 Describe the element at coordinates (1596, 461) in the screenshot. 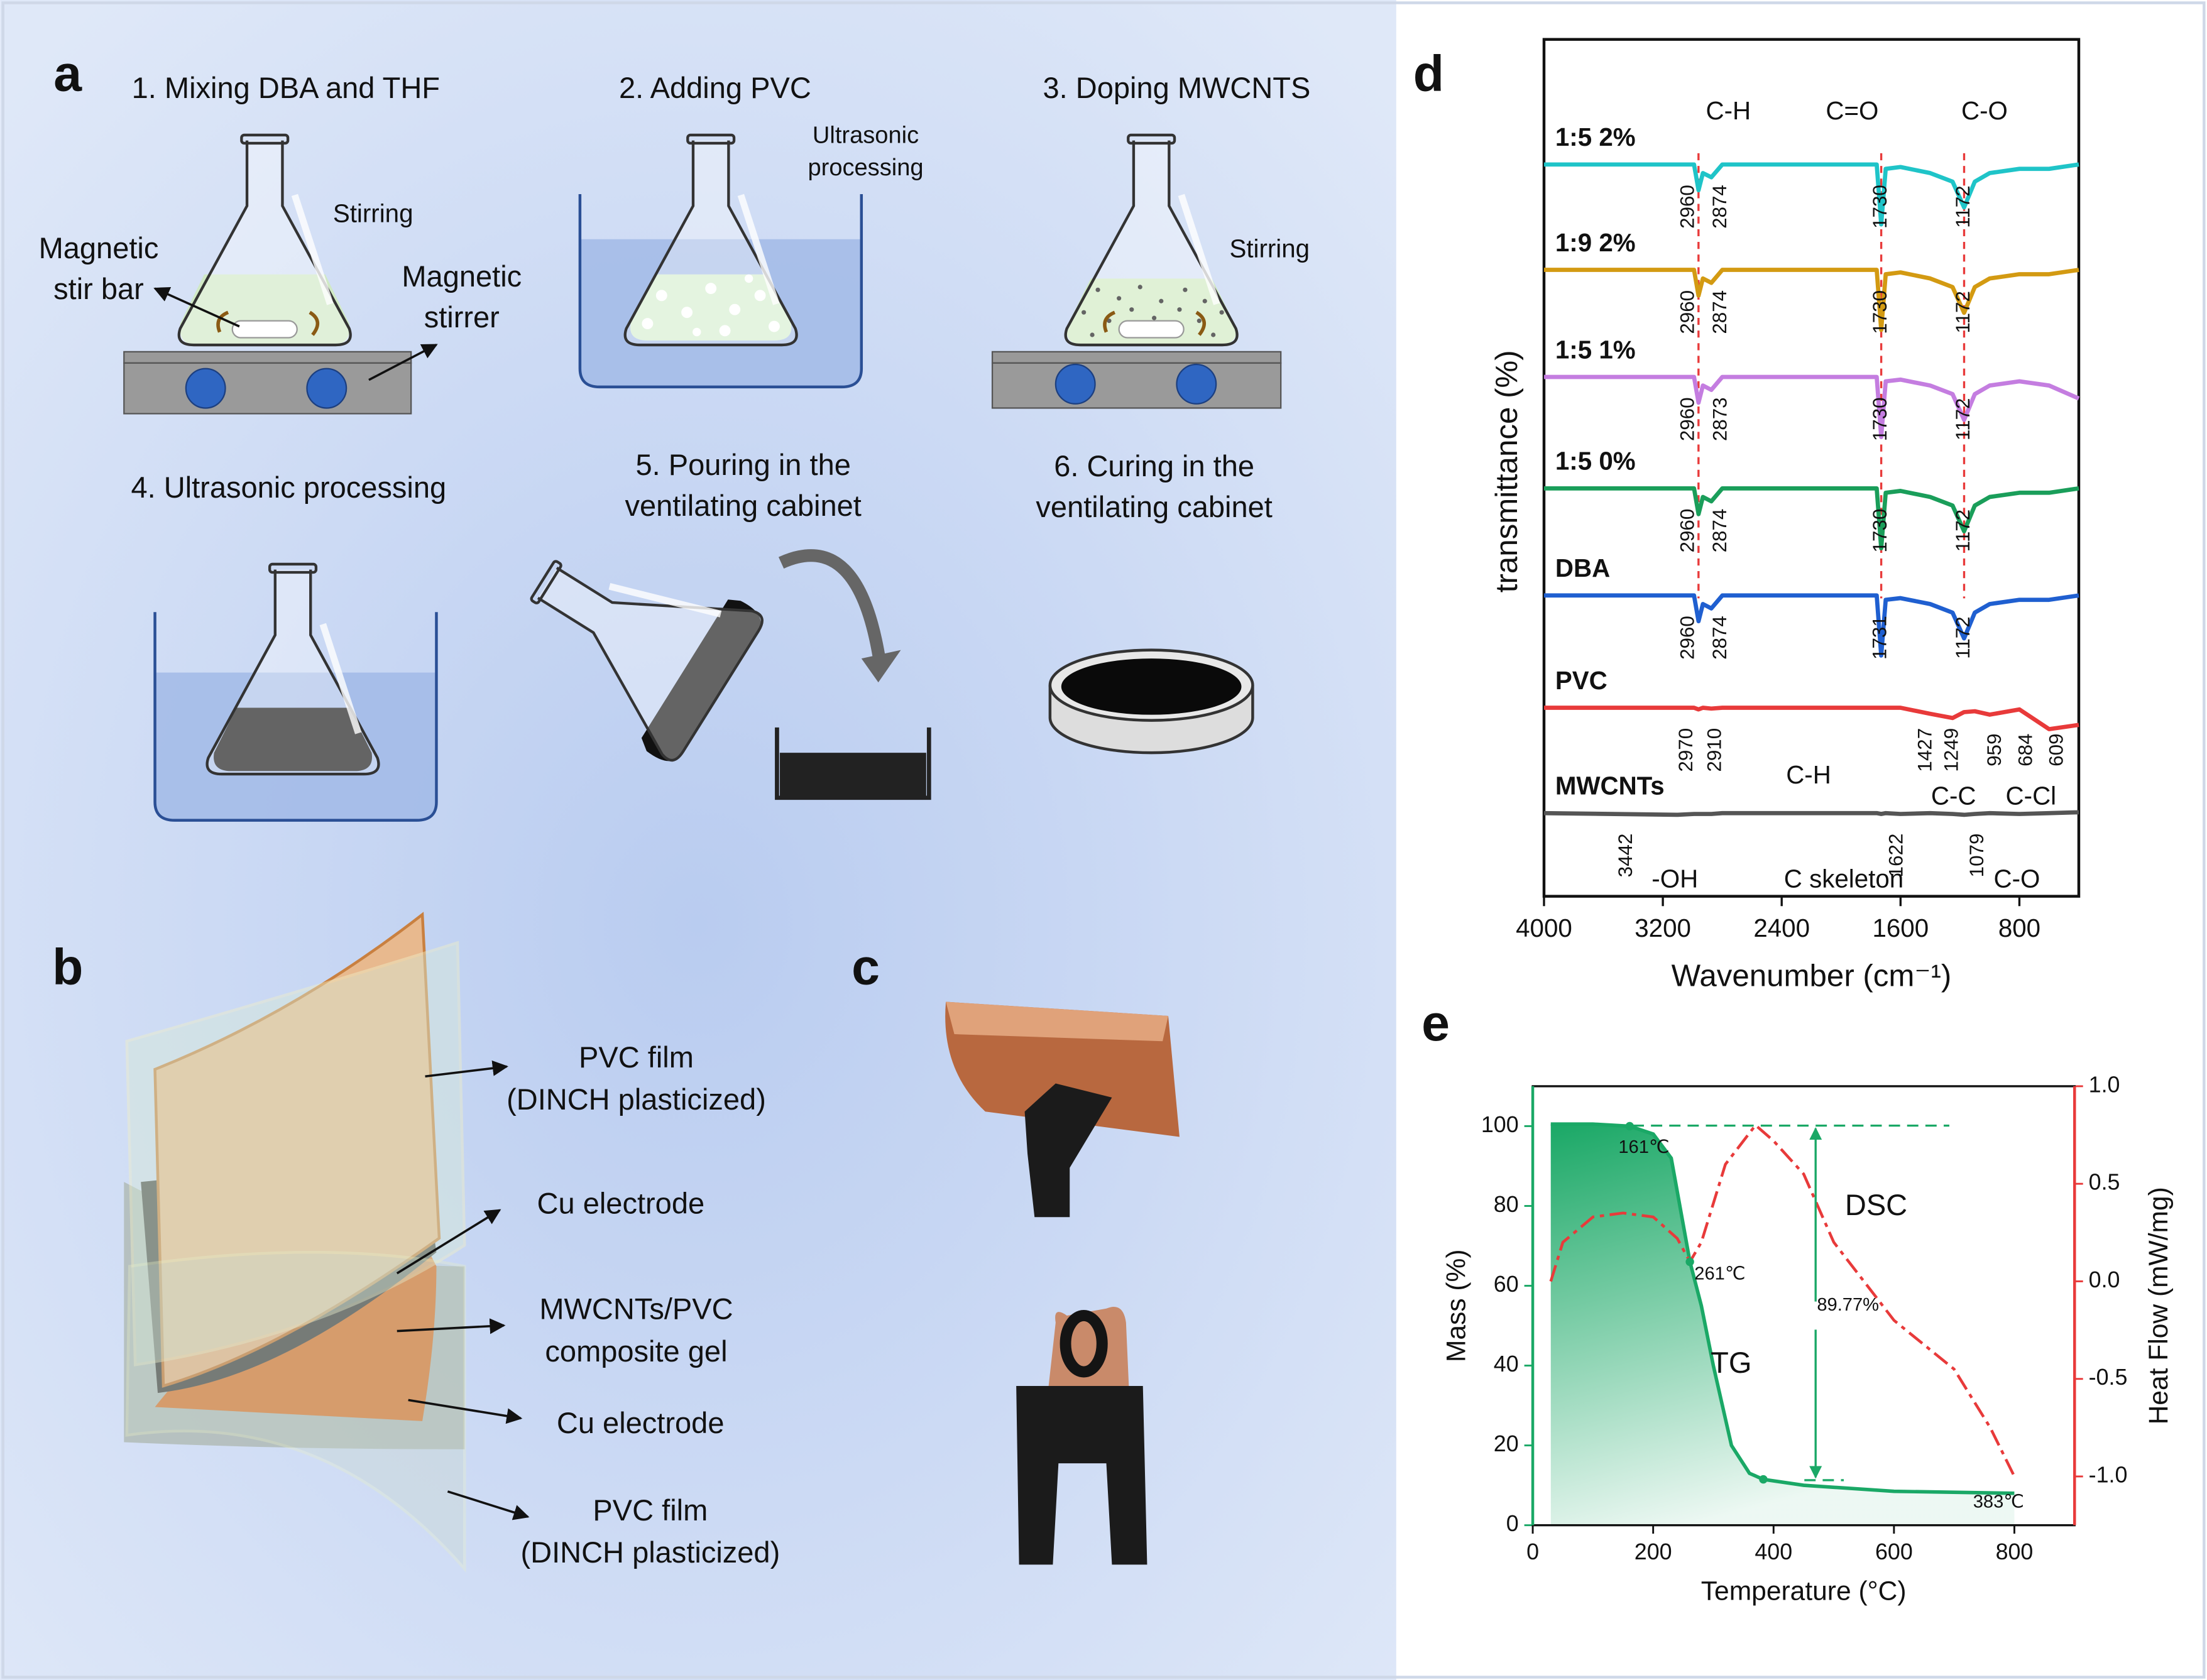

I see `series-name: 1:5 0%` at that location.